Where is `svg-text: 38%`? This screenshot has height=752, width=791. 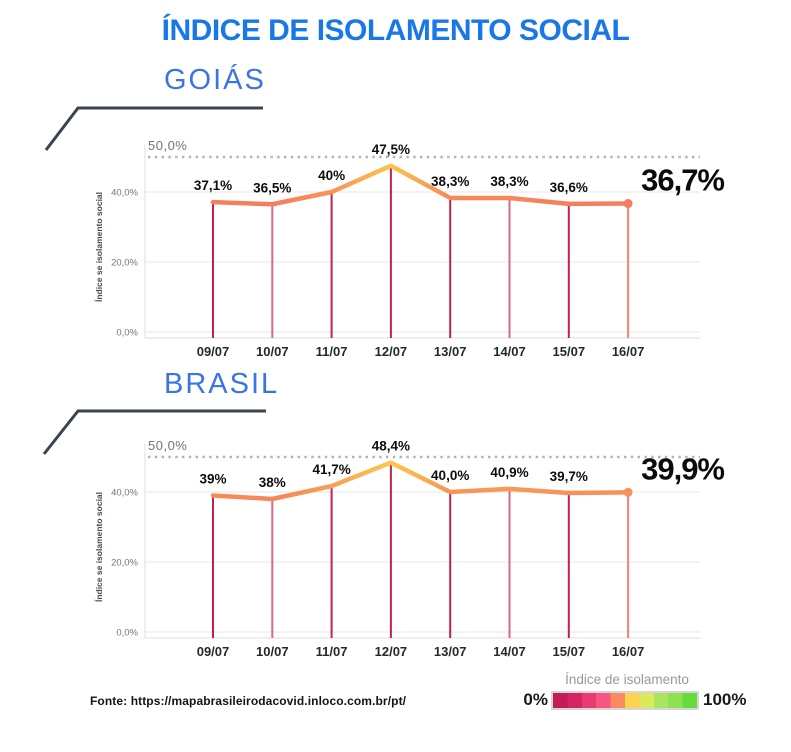 svg-text: 38% is located at coordinates (272, 482).